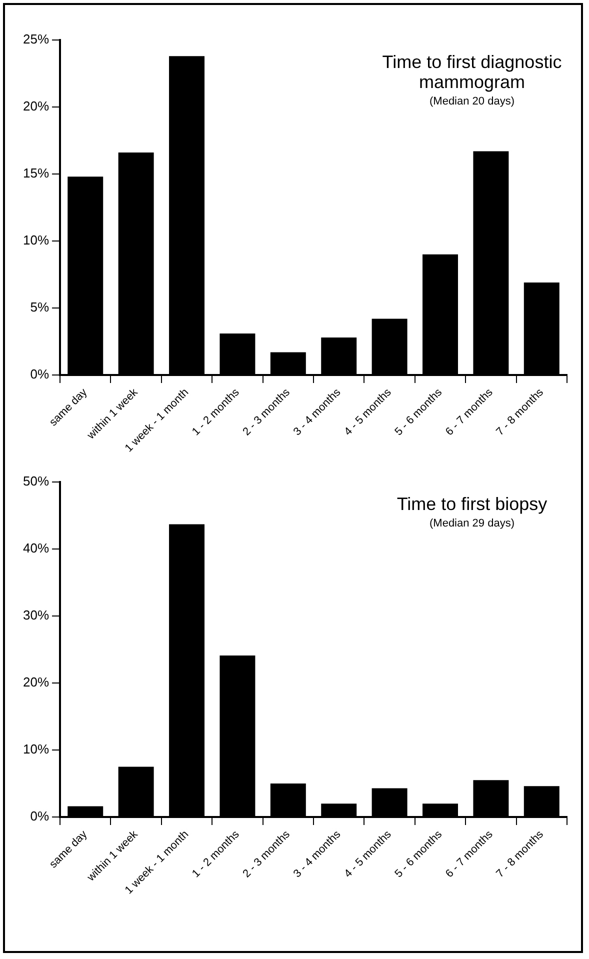  I want to click on y-tick-label: 30%, so click(36, 615).